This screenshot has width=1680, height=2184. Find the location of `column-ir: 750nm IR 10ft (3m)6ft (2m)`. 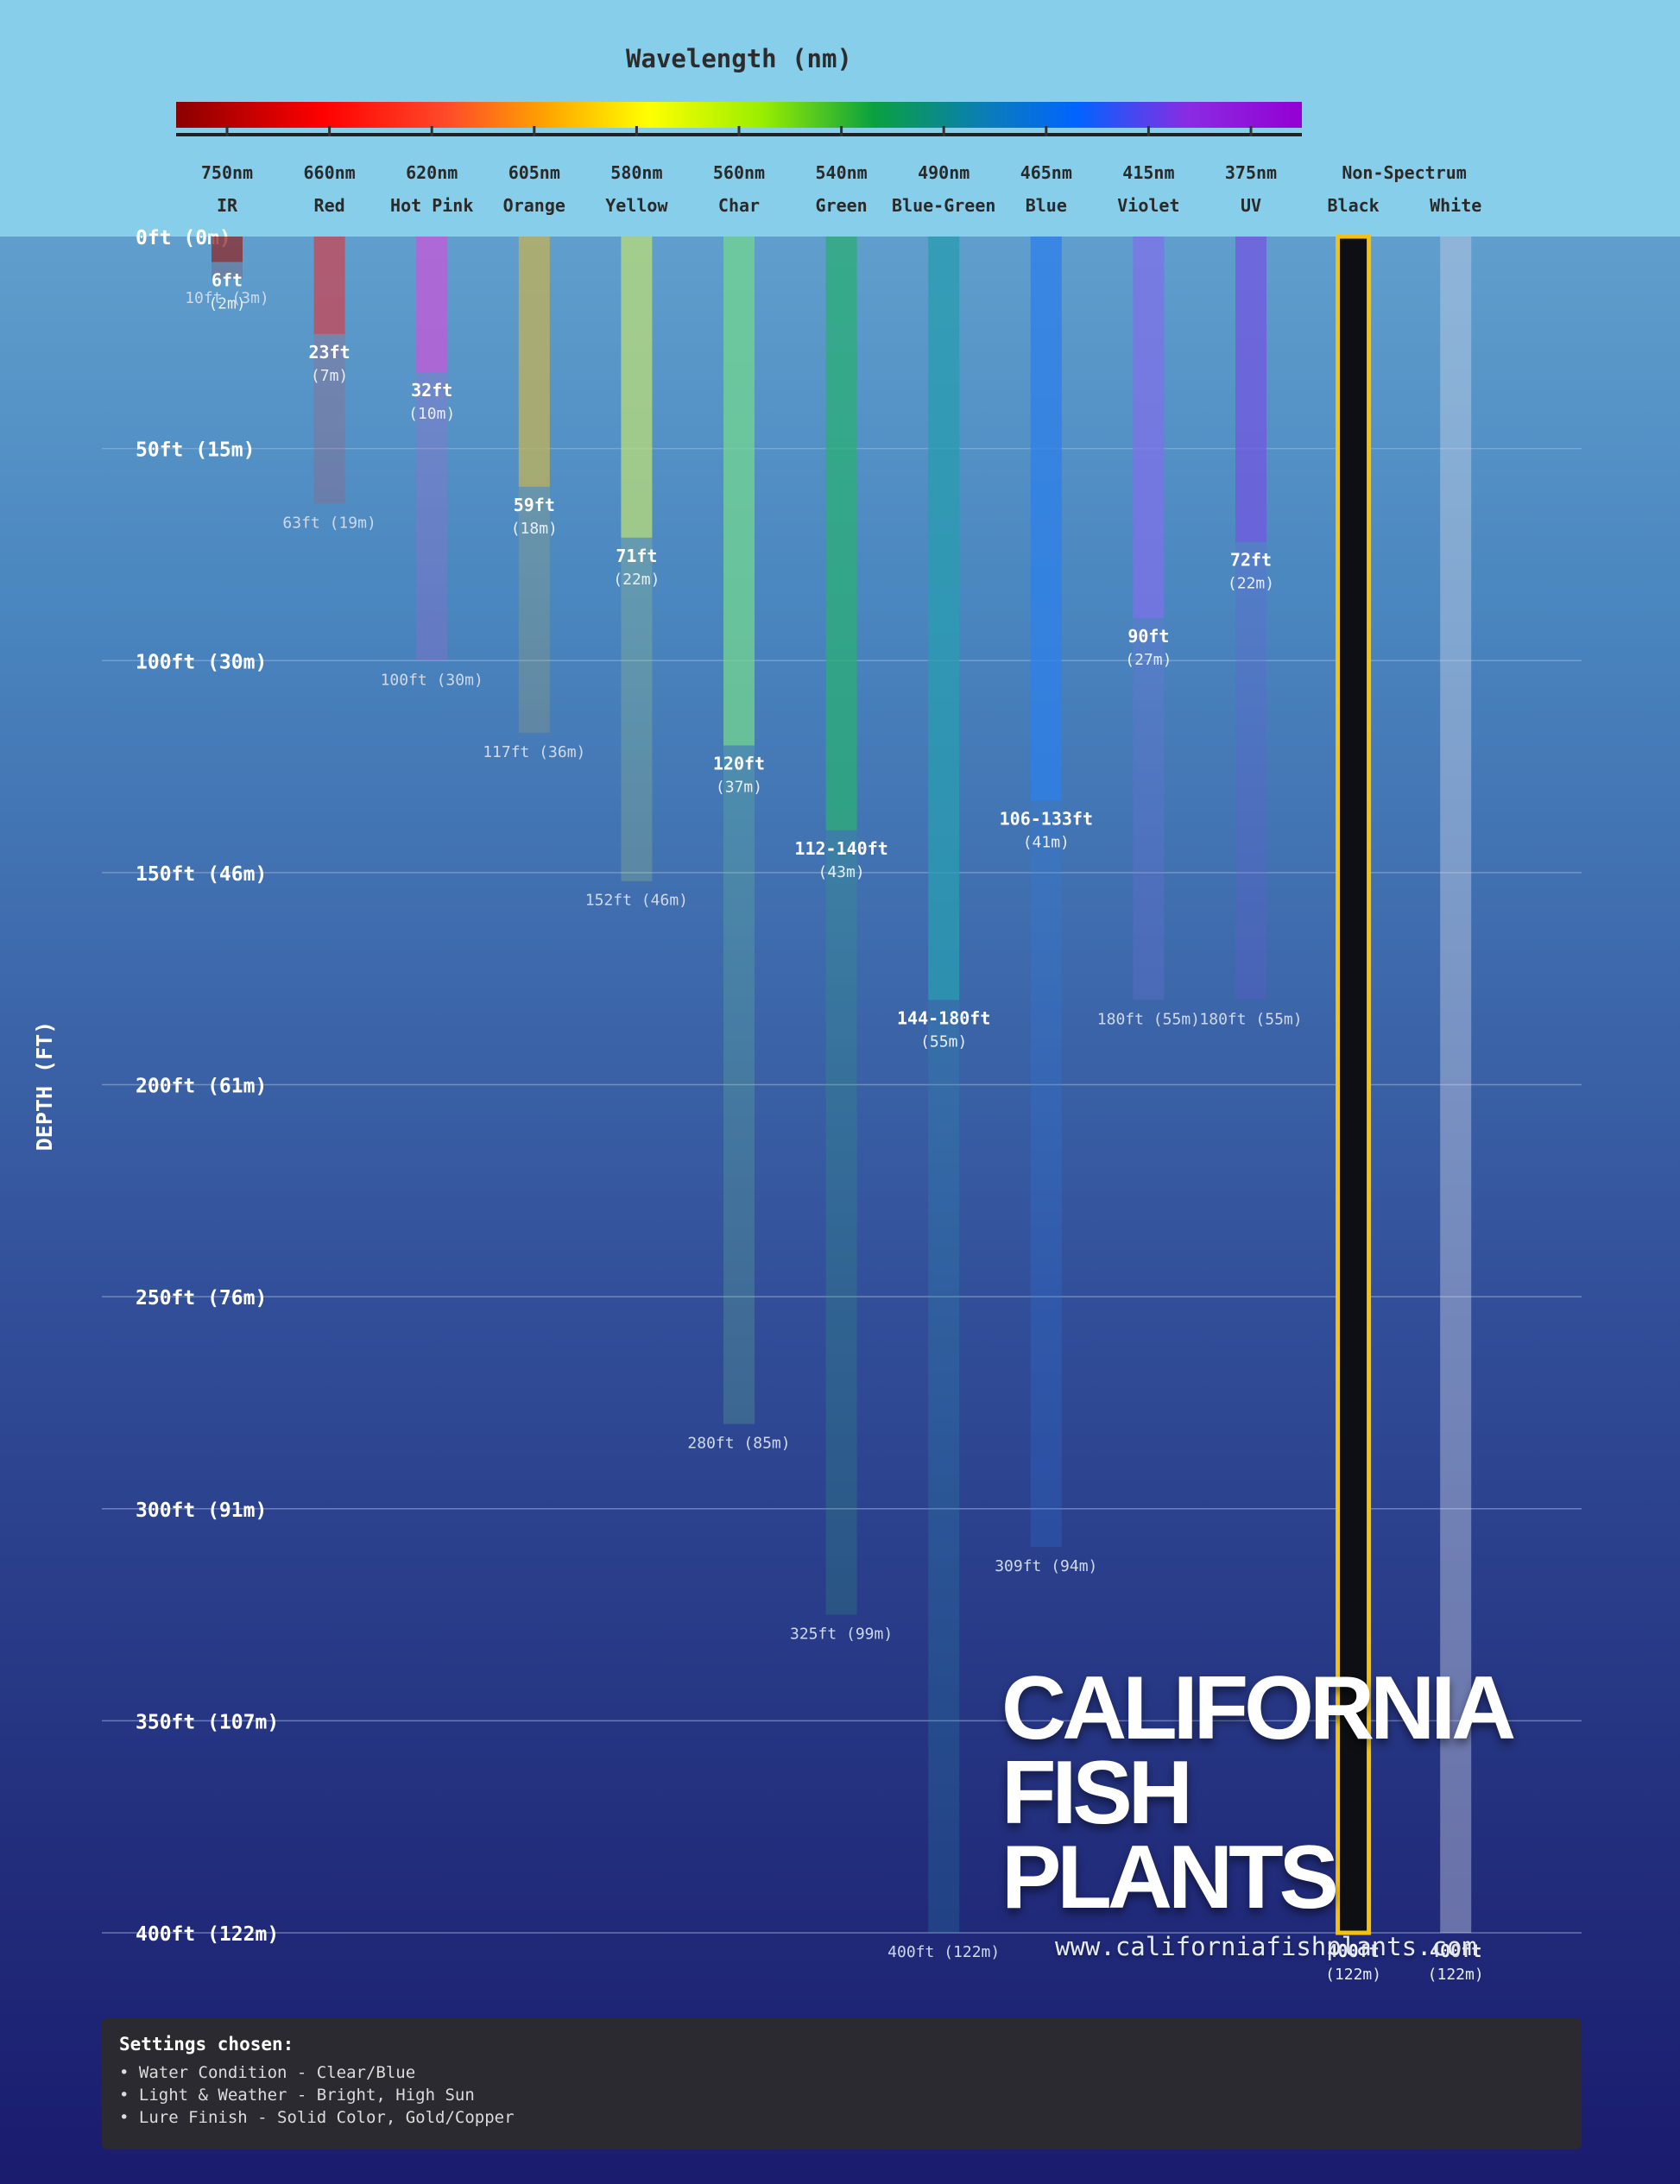

column-ir: 750nm IR 10ft (3m)6ft (2m) is located at coordinates (227, 237).